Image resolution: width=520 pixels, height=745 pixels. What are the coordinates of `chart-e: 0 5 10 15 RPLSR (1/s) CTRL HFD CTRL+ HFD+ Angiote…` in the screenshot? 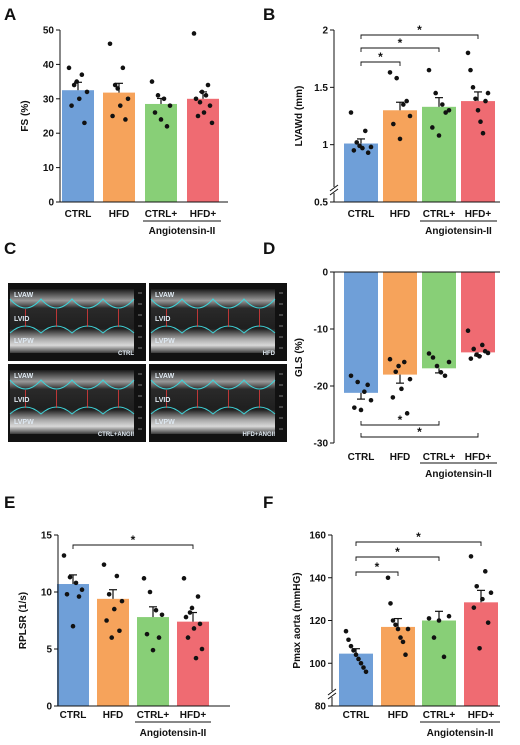 It's located at (124, 635).